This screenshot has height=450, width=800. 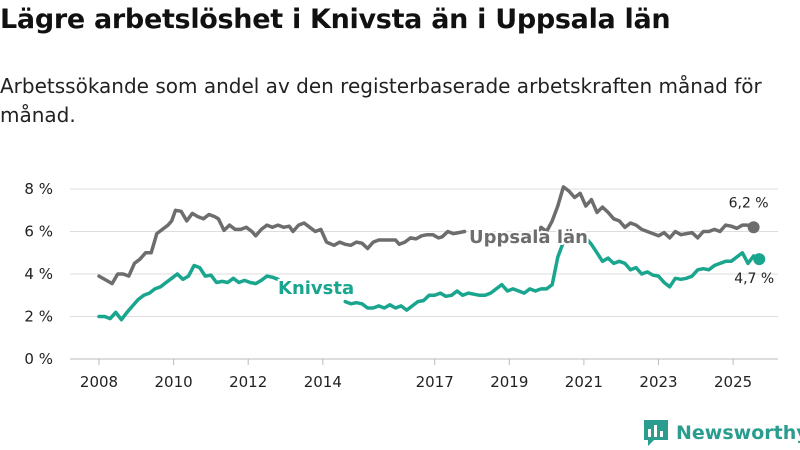 What do you see at coordinates (38, 317) in the screenshot?
I see `y-tick-label: 2 %` at bounding box center [38, 317].